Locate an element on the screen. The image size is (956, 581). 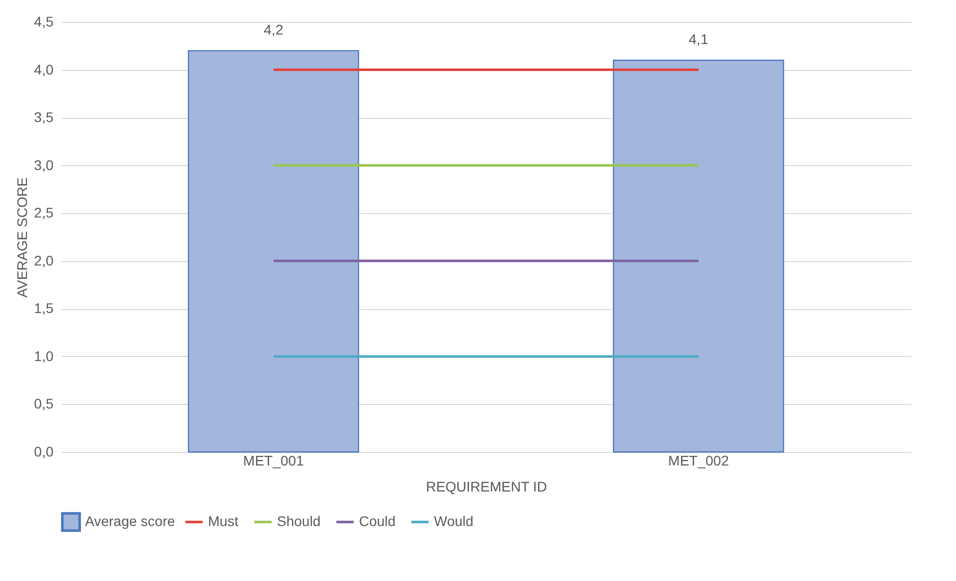
y-tick-label: 2,0 is located at coordinates (44, 260).